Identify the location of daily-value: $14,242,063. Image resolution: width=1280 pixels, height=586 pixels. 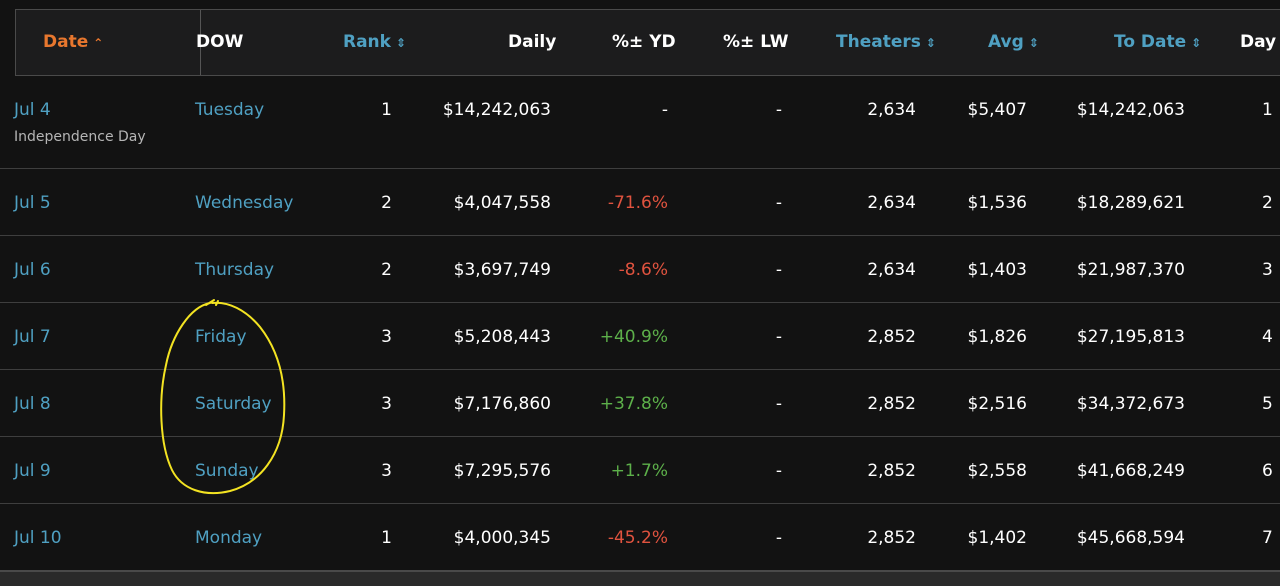
(496, 110).